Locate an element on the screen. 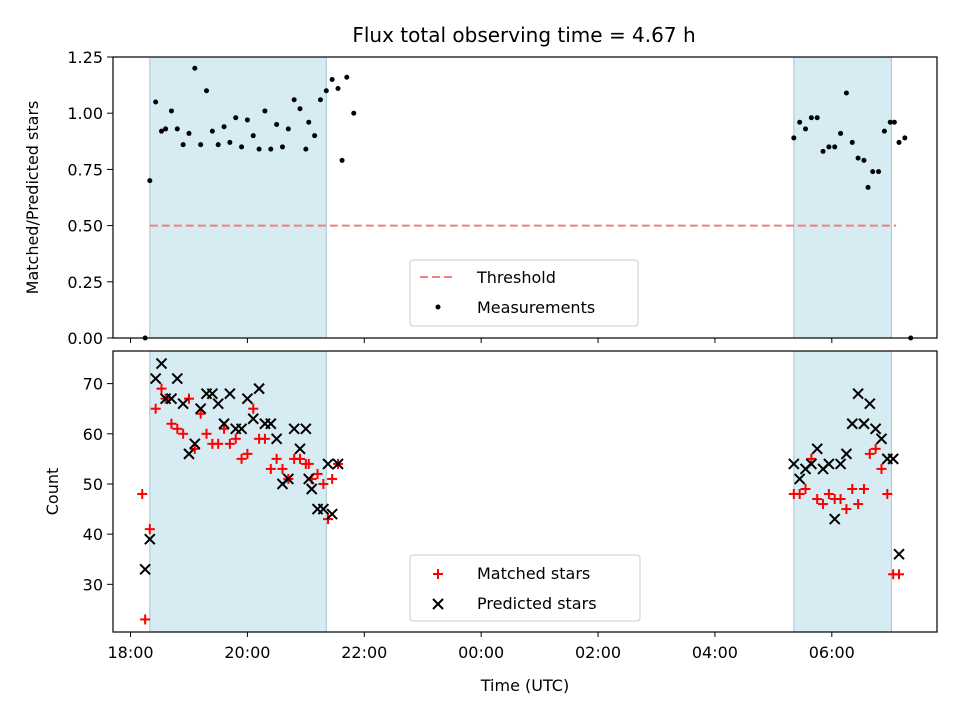 This screenshot has width=960, height=720. top-ytick-label: 0.25 is located at coordinates (85, 282).